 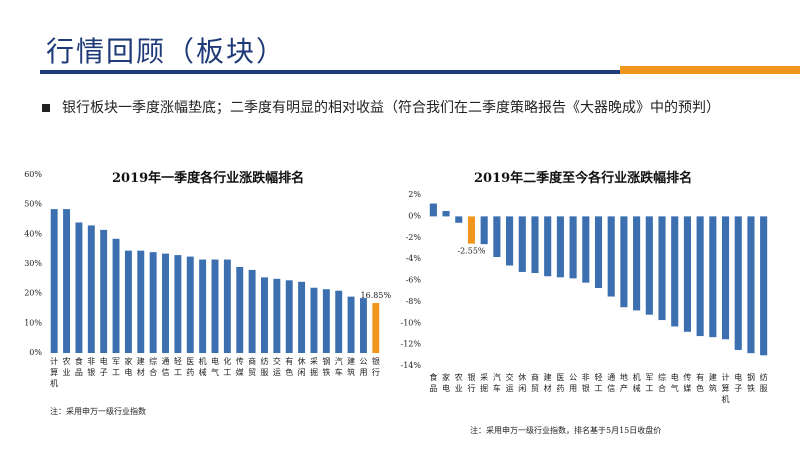 What do you see at coordinates (411, 322) in the screenshot?
I see `y-tick-label: -10%` at bounding box center [411, 322].